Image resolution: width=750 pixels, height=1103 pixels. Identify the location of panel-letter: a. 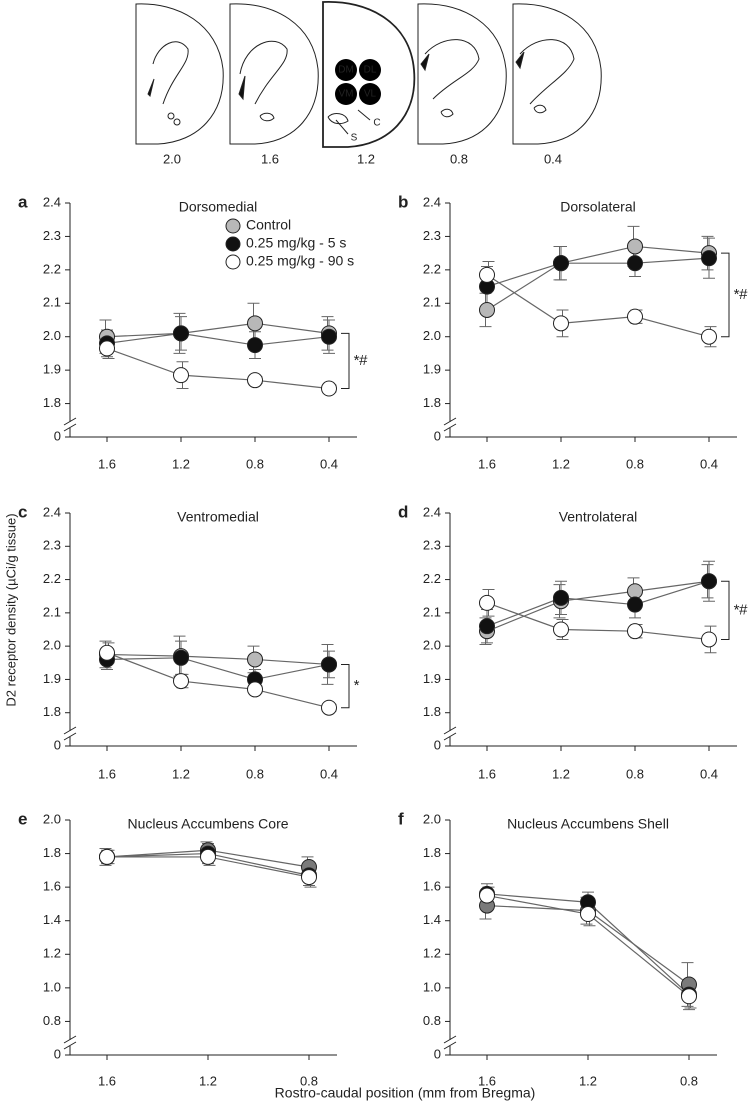
(23, 201).